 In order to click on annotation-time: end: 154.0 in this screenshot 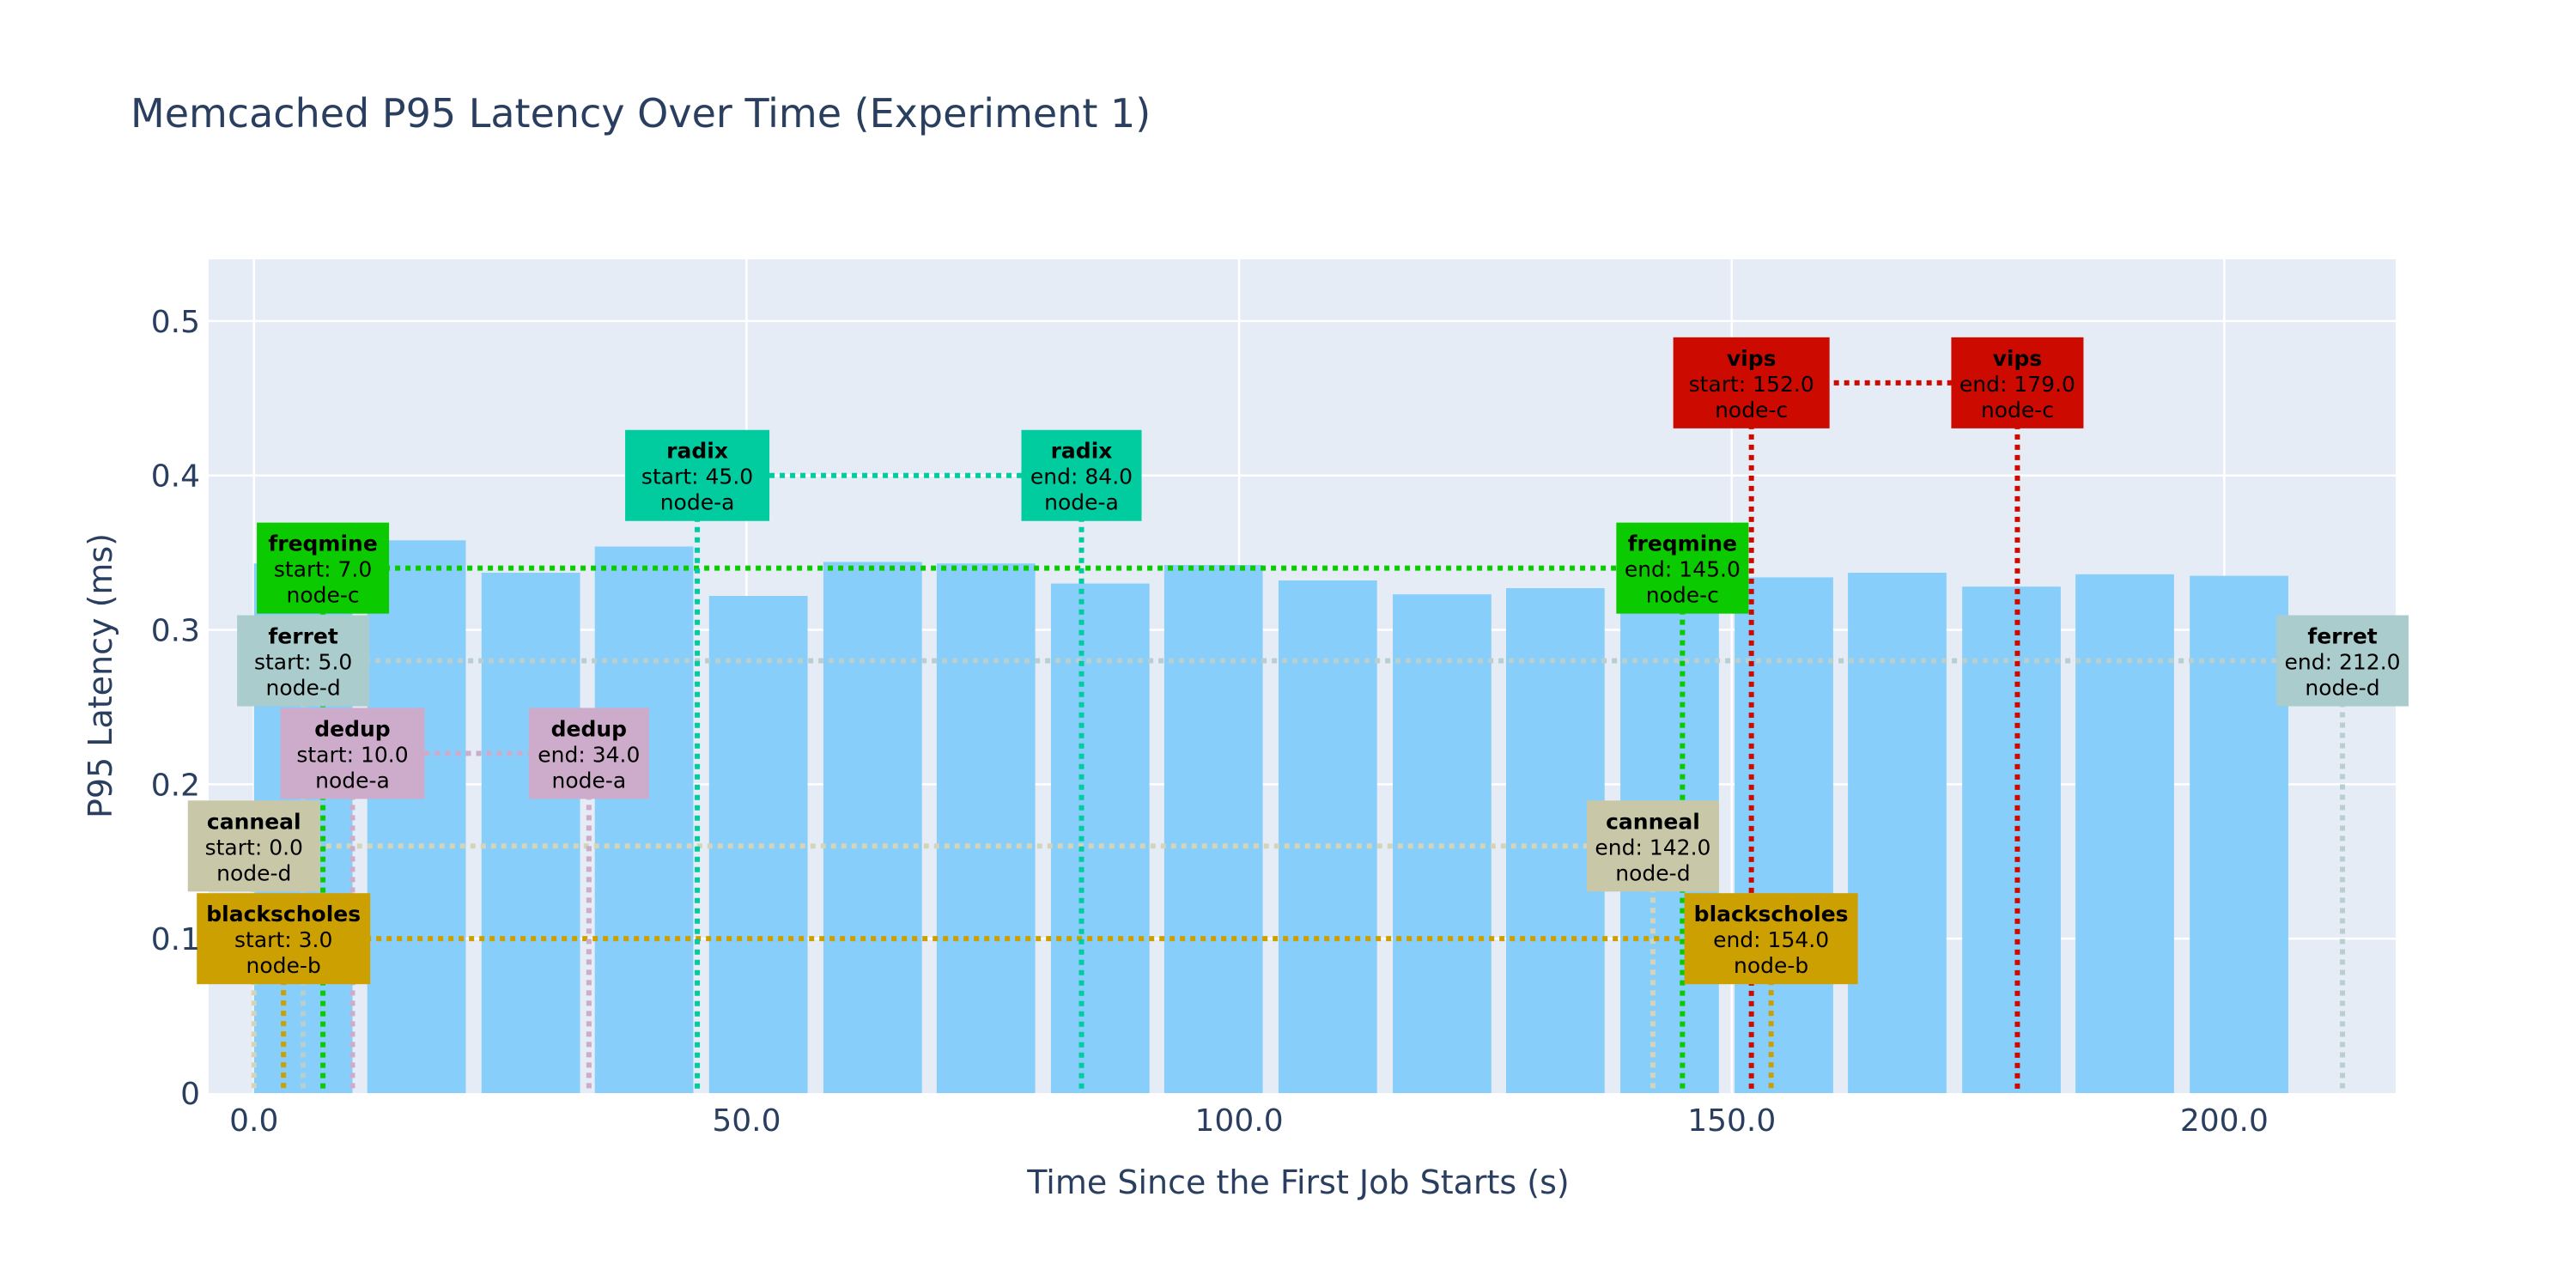, I will do `click(1771, 940)`.